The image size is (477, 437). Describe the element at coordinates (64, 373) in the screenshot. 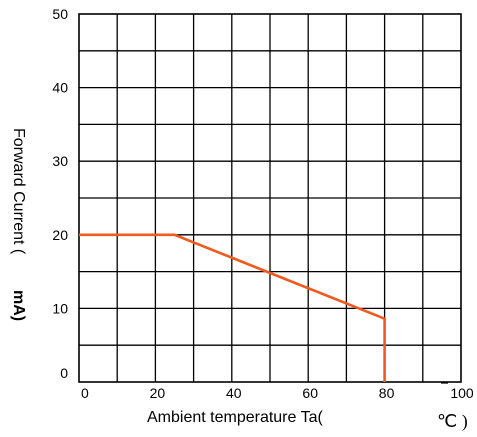

I see `y-tick-label: 0` at that location.